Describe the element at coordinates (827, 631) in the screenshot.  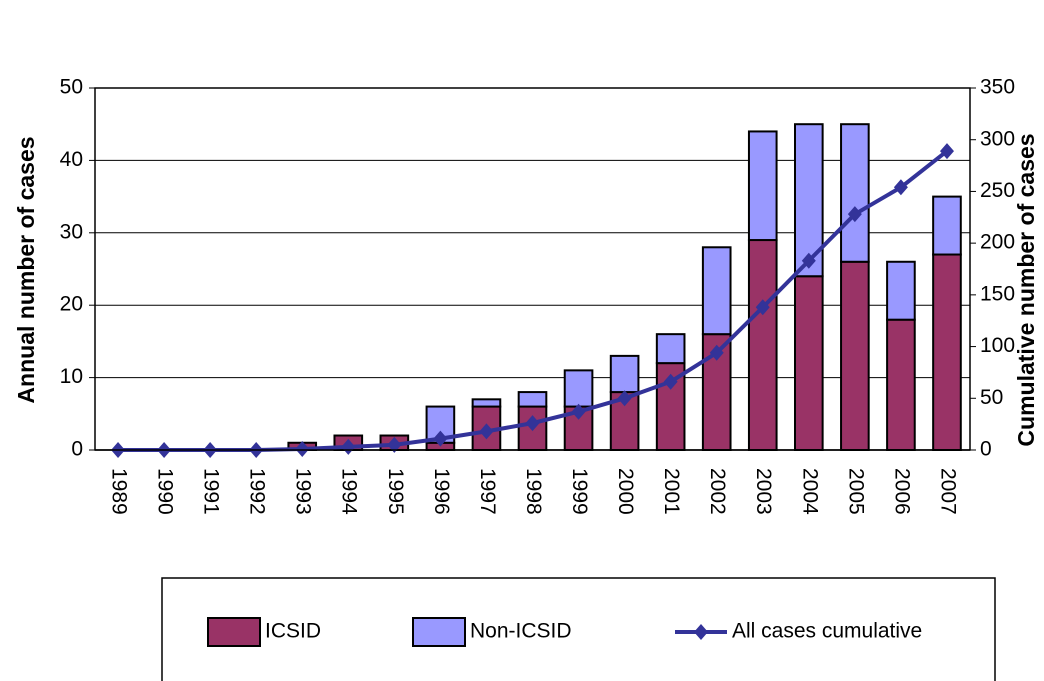
I see `legend-label: All cases cumulative` at that location.